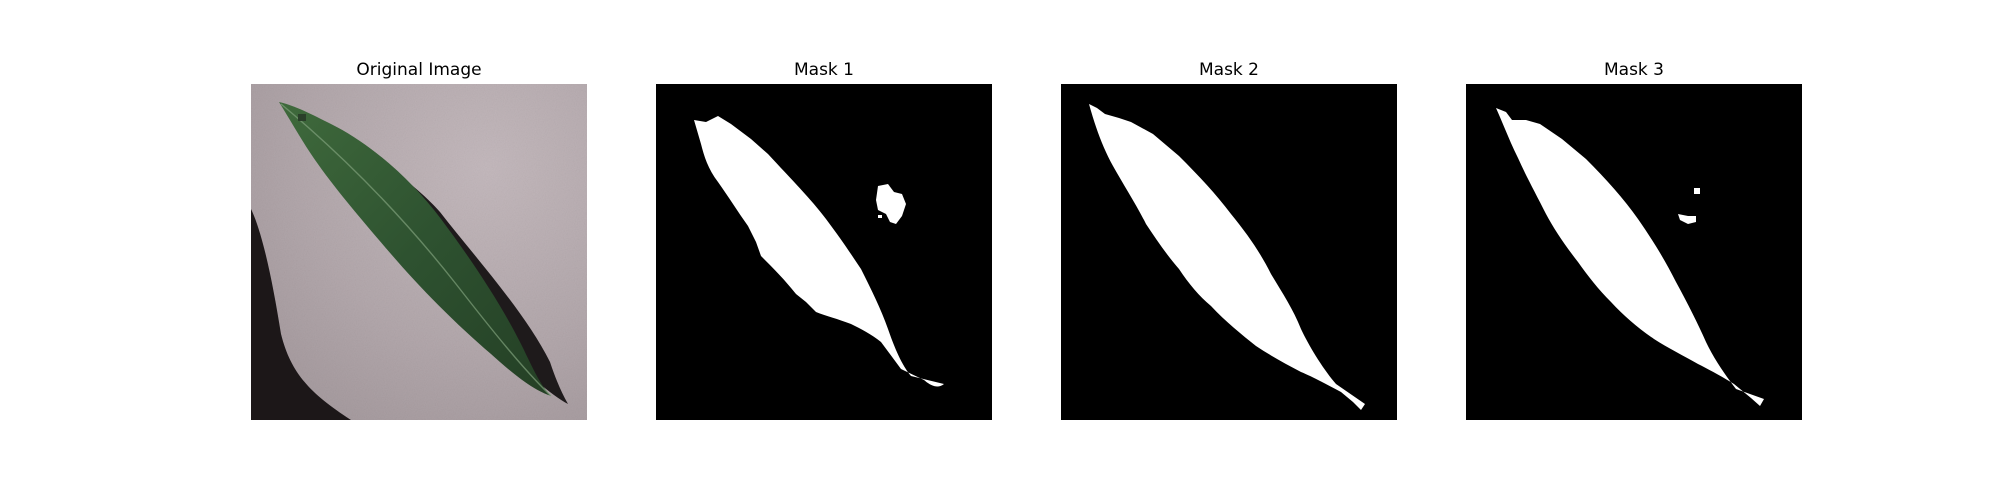 This screenshot has height=500, width=2000. I want to click on mask-2-image, so click(1229, 252).